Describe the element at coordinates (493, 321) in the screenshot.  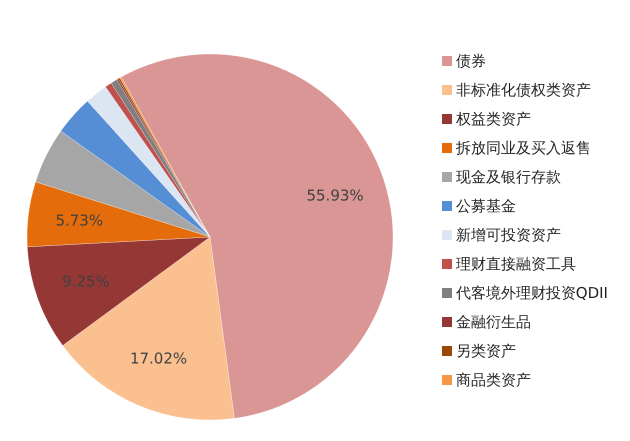
I see `legend-label: 金融衍生品` at that location.